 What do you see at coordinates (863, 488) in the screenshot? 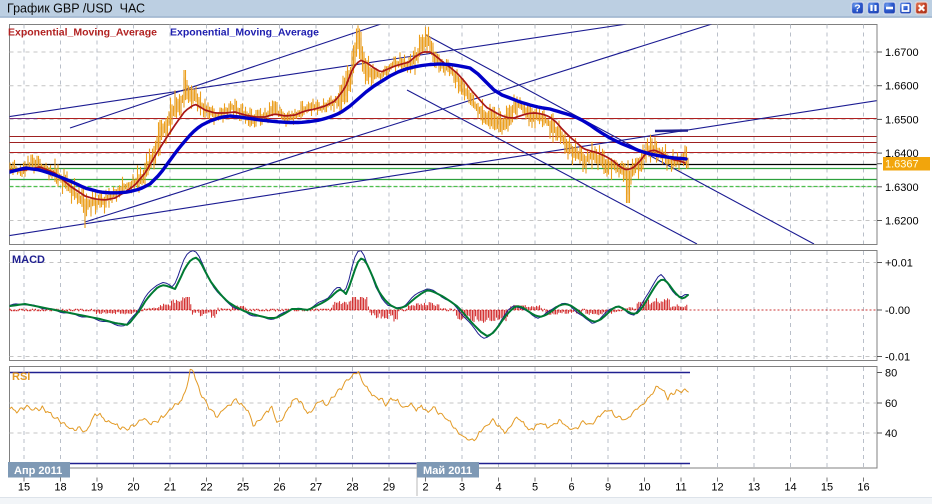
I see `svg-text: 16` at bounding box center [863, 488].